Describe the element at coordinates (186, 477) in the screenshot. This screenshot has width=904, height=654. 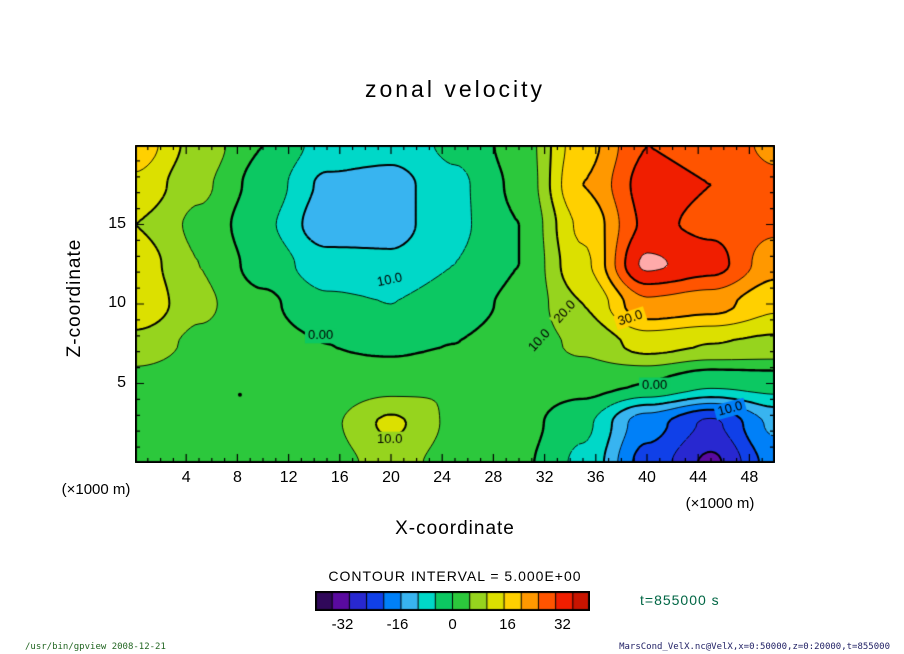
I see `x-tick-label: 4` at that location.